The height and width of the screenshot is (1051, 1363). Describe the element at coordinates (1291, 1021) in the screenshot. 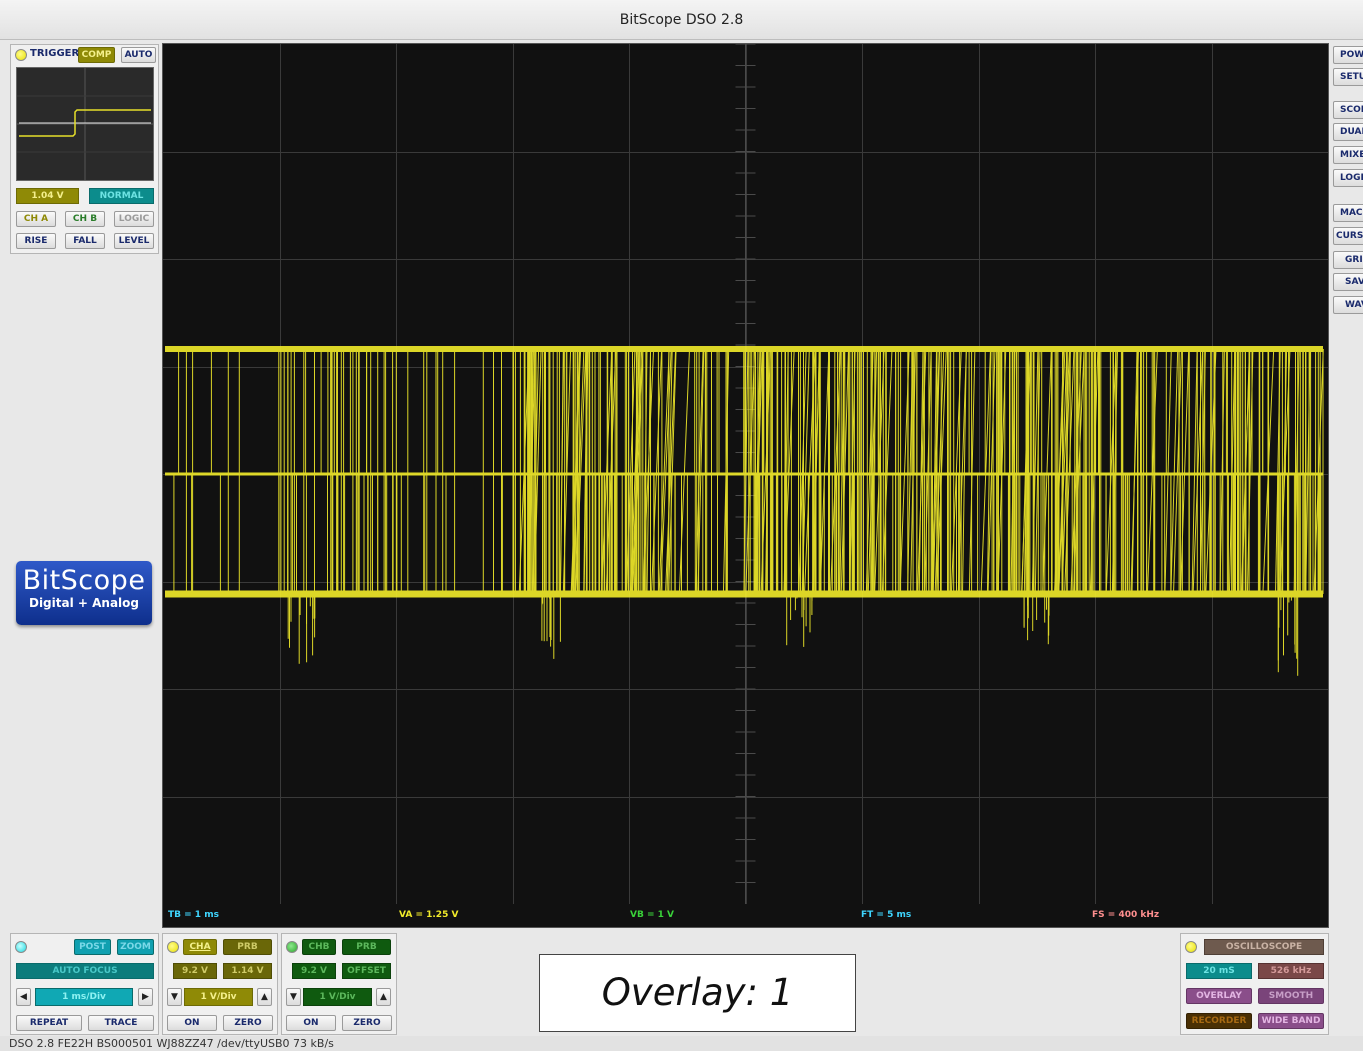

I see `wide-band-button: WIDE BAND` at that location.